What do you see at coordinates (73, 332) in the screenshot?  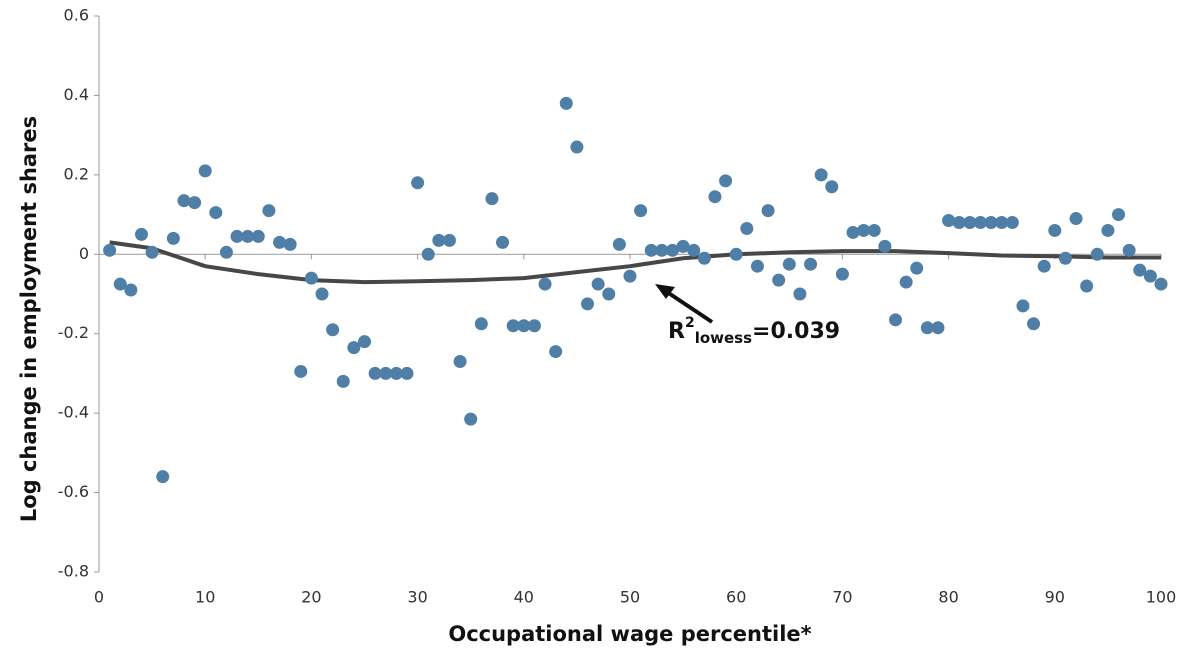 I see `y-tick-label: -0.2` at bounding box center [73, 332].